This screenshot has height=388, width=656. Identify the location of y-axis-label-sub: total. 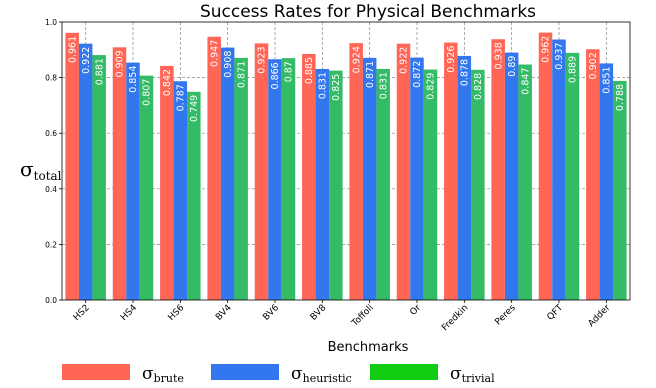
(48, 176).